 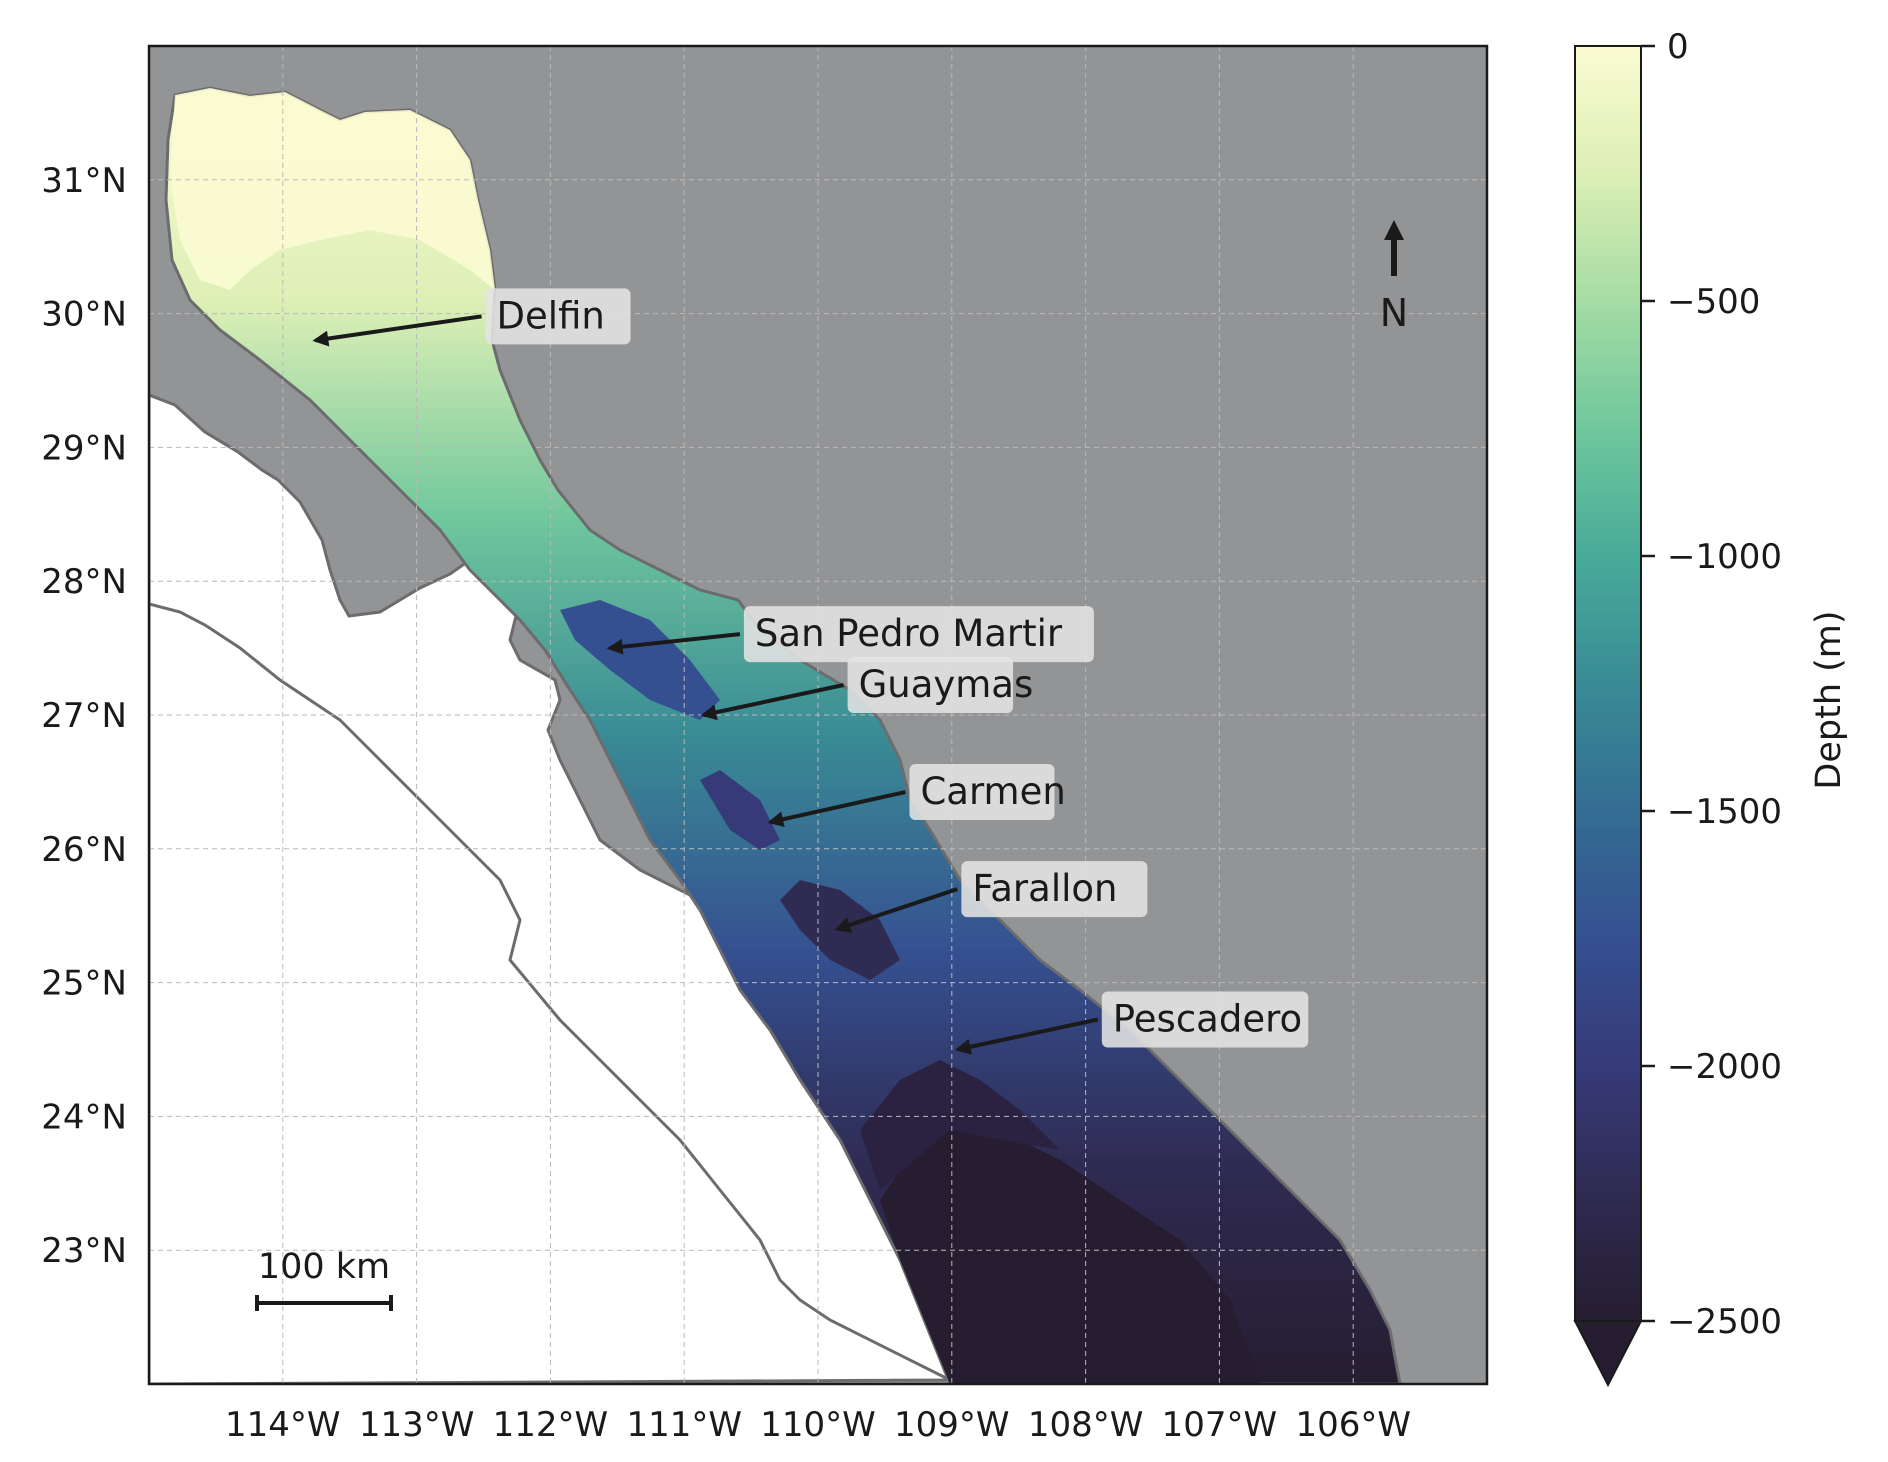 What do you see at coordinates (84, 984) in the screenshot?
I see `lat-tick-label: 25°N` at bounding box center [84, 984].